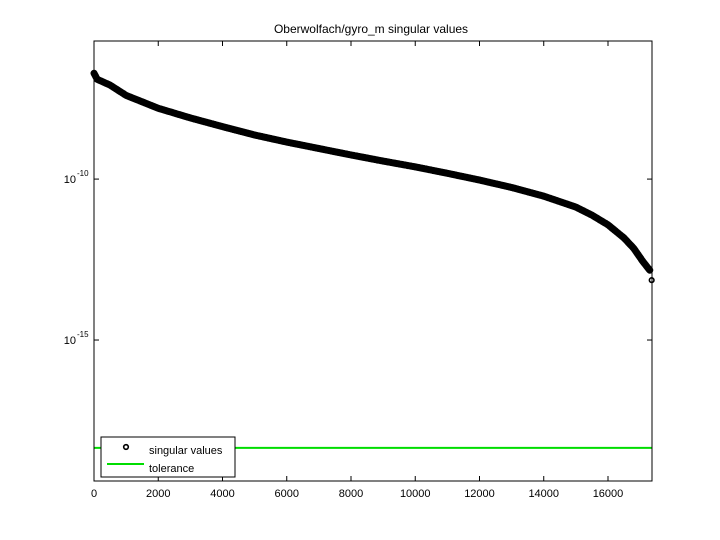  I want to click on x-tick-label: 8000, so click(351, 494).